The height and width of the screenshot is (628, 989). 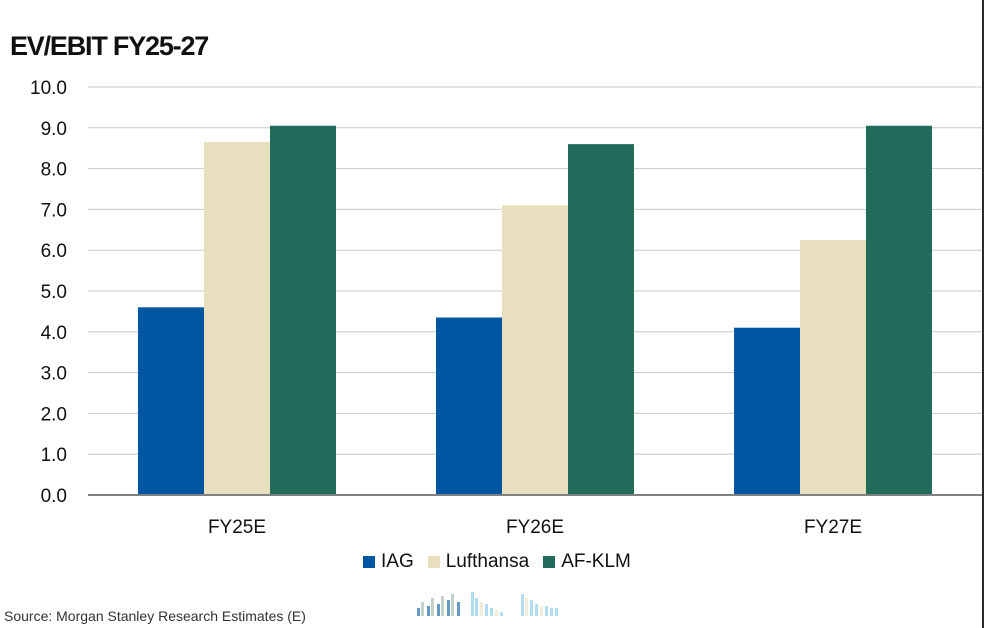 I want to click on y-tick-label: 4.0, so click(x=54, y=333).